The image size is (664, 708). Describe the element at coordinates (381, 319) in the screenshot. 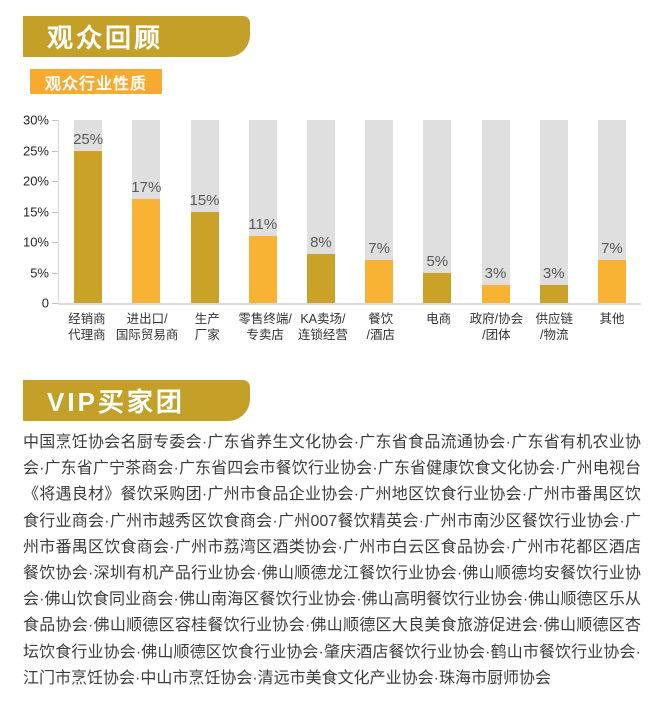

I see `x-axis-label-line: 餐饮` at that location.